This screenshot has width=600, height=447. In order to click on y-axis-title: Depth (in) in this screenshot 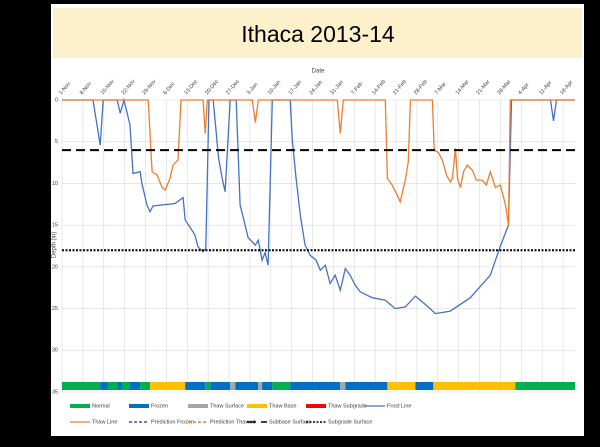, I will do `click(55, 245)`.